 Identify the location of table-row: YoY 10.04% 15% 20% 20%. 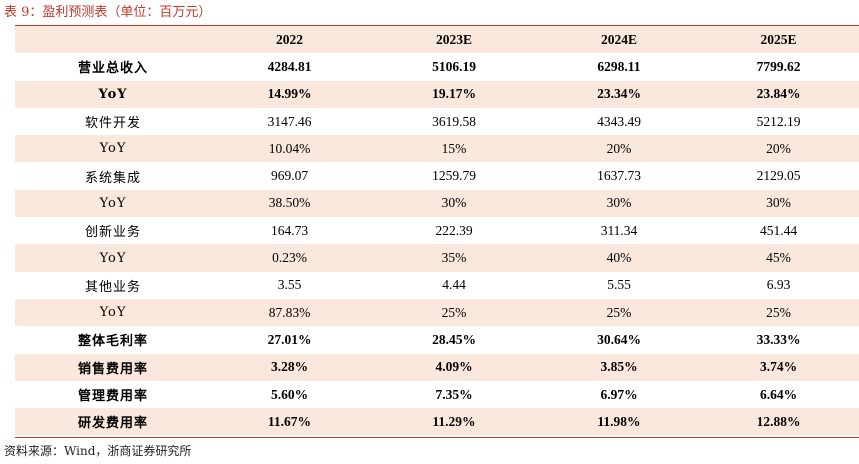
(437, 149).